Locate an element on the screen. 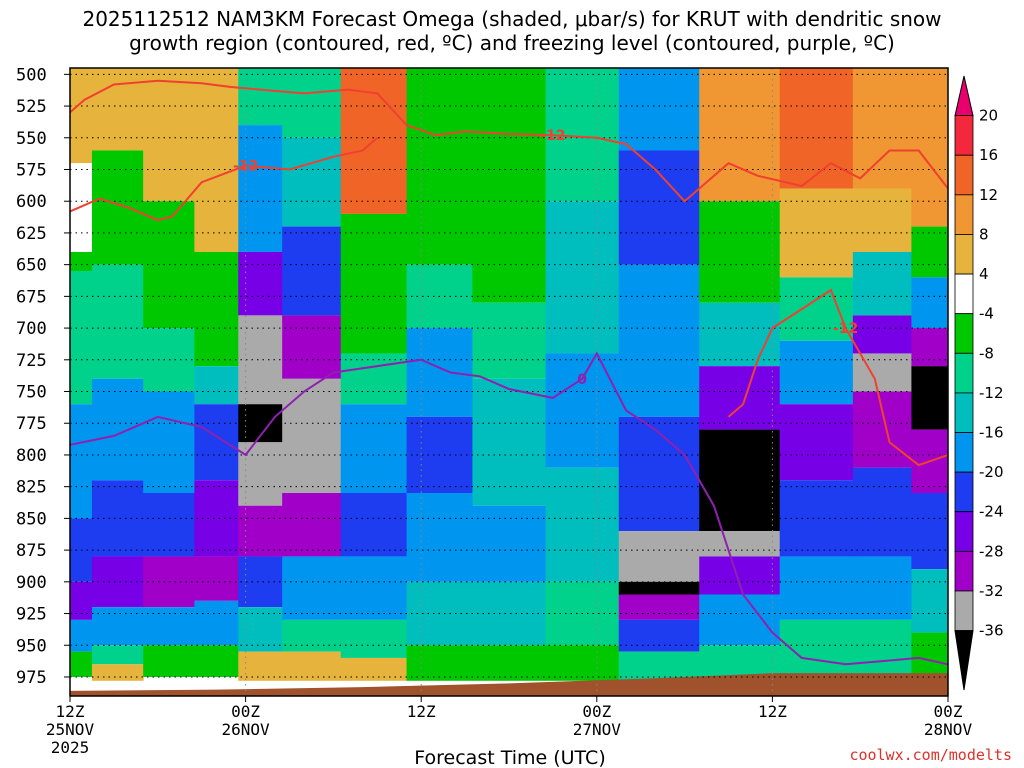  contour-label: 0 is located at coordinates (582, 380).